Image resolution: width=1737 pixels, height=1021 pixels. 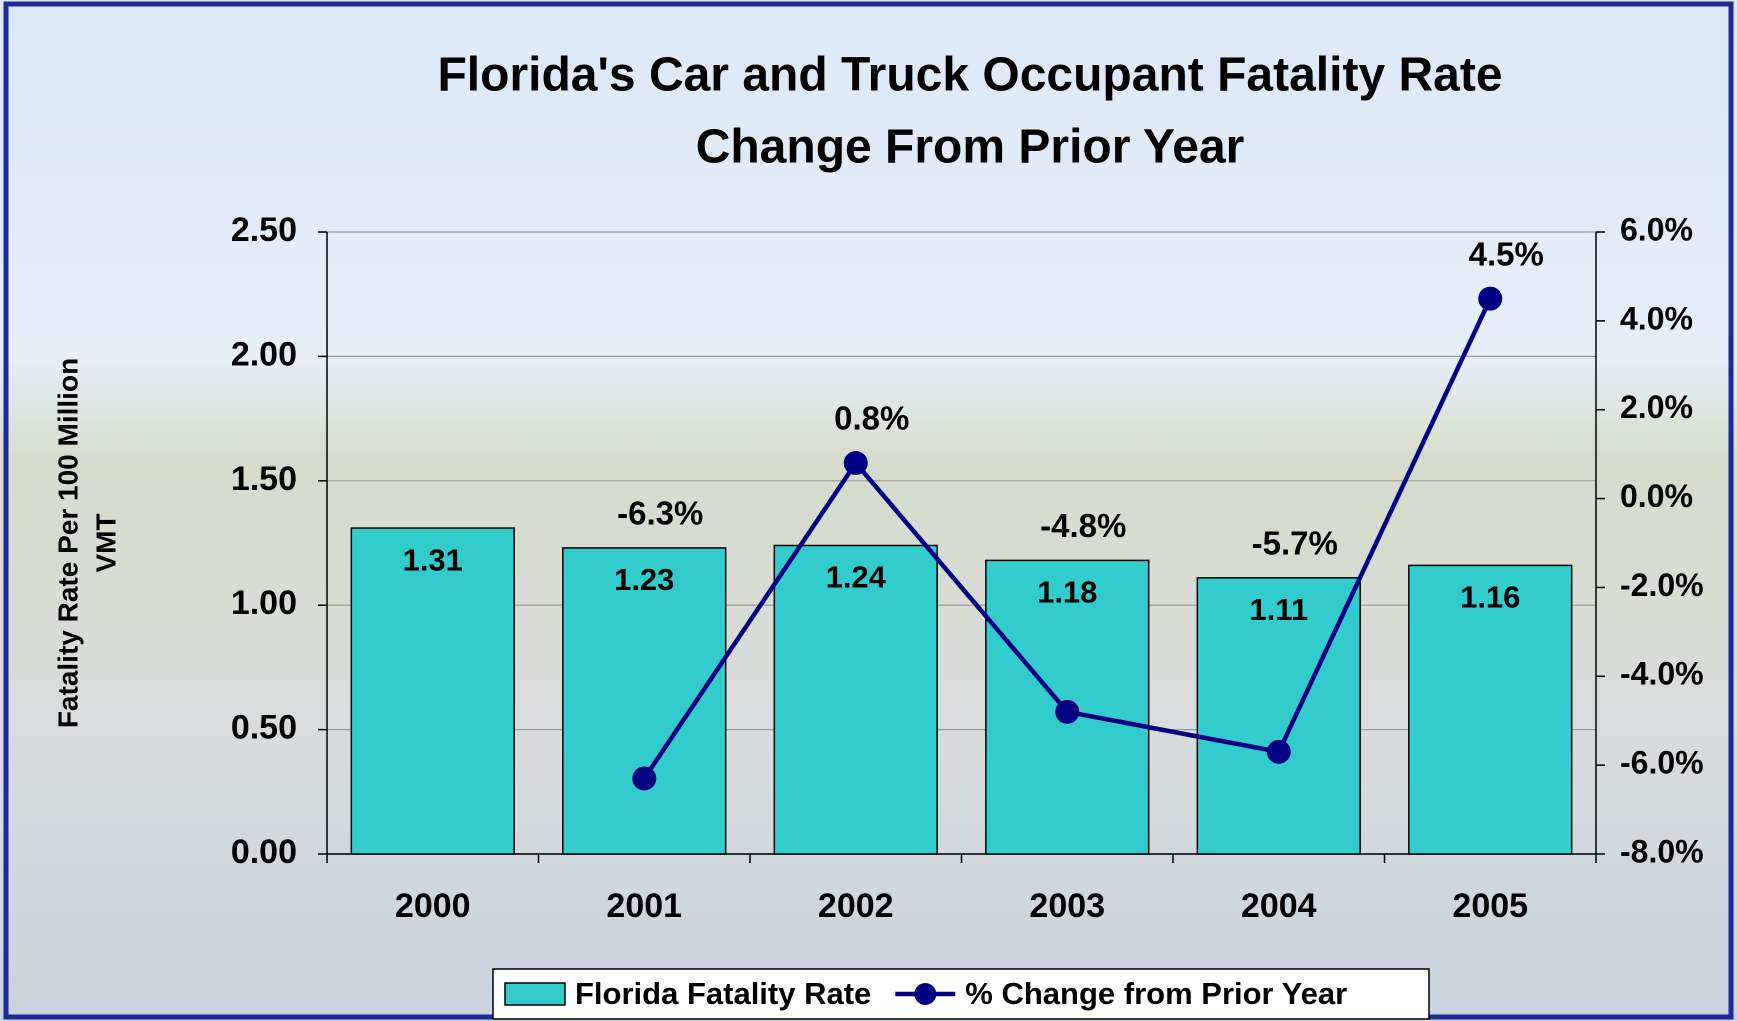 I want to click on chart-title: Change From Prior Year, so click(x=970, y=147).